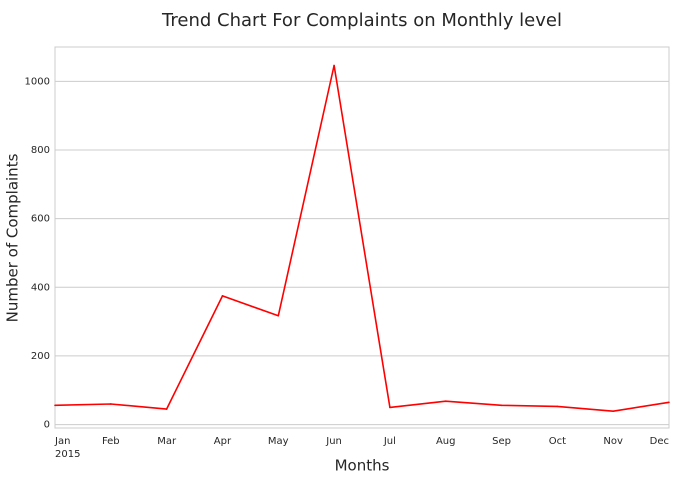 This screenshot has height=480, width=684. I want to click on x-tick-label: Jun, so click(333, 441).